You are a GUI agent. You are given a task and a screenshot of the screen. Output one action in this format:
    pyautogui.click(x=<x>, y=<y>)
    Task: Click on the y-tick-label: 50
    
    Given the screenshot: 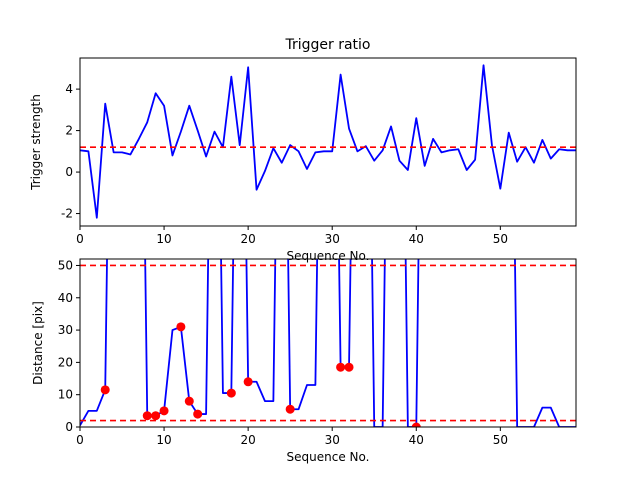 What is the action you would take?
    pyautogui.click(x=65, y=265)
    